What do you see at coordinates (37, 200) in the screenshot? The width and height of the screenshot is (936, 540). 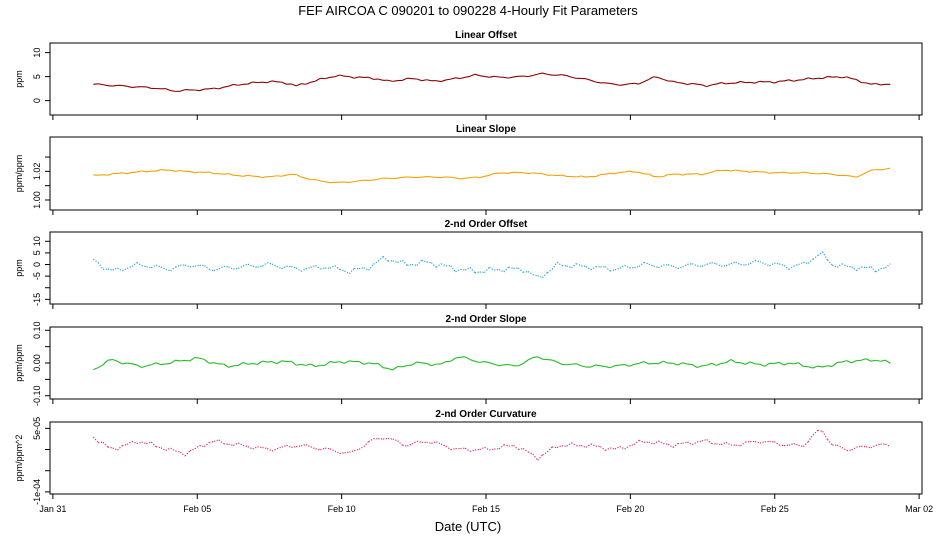 I see `y-tick-label: 1.00` at bounding box center [37, 200].